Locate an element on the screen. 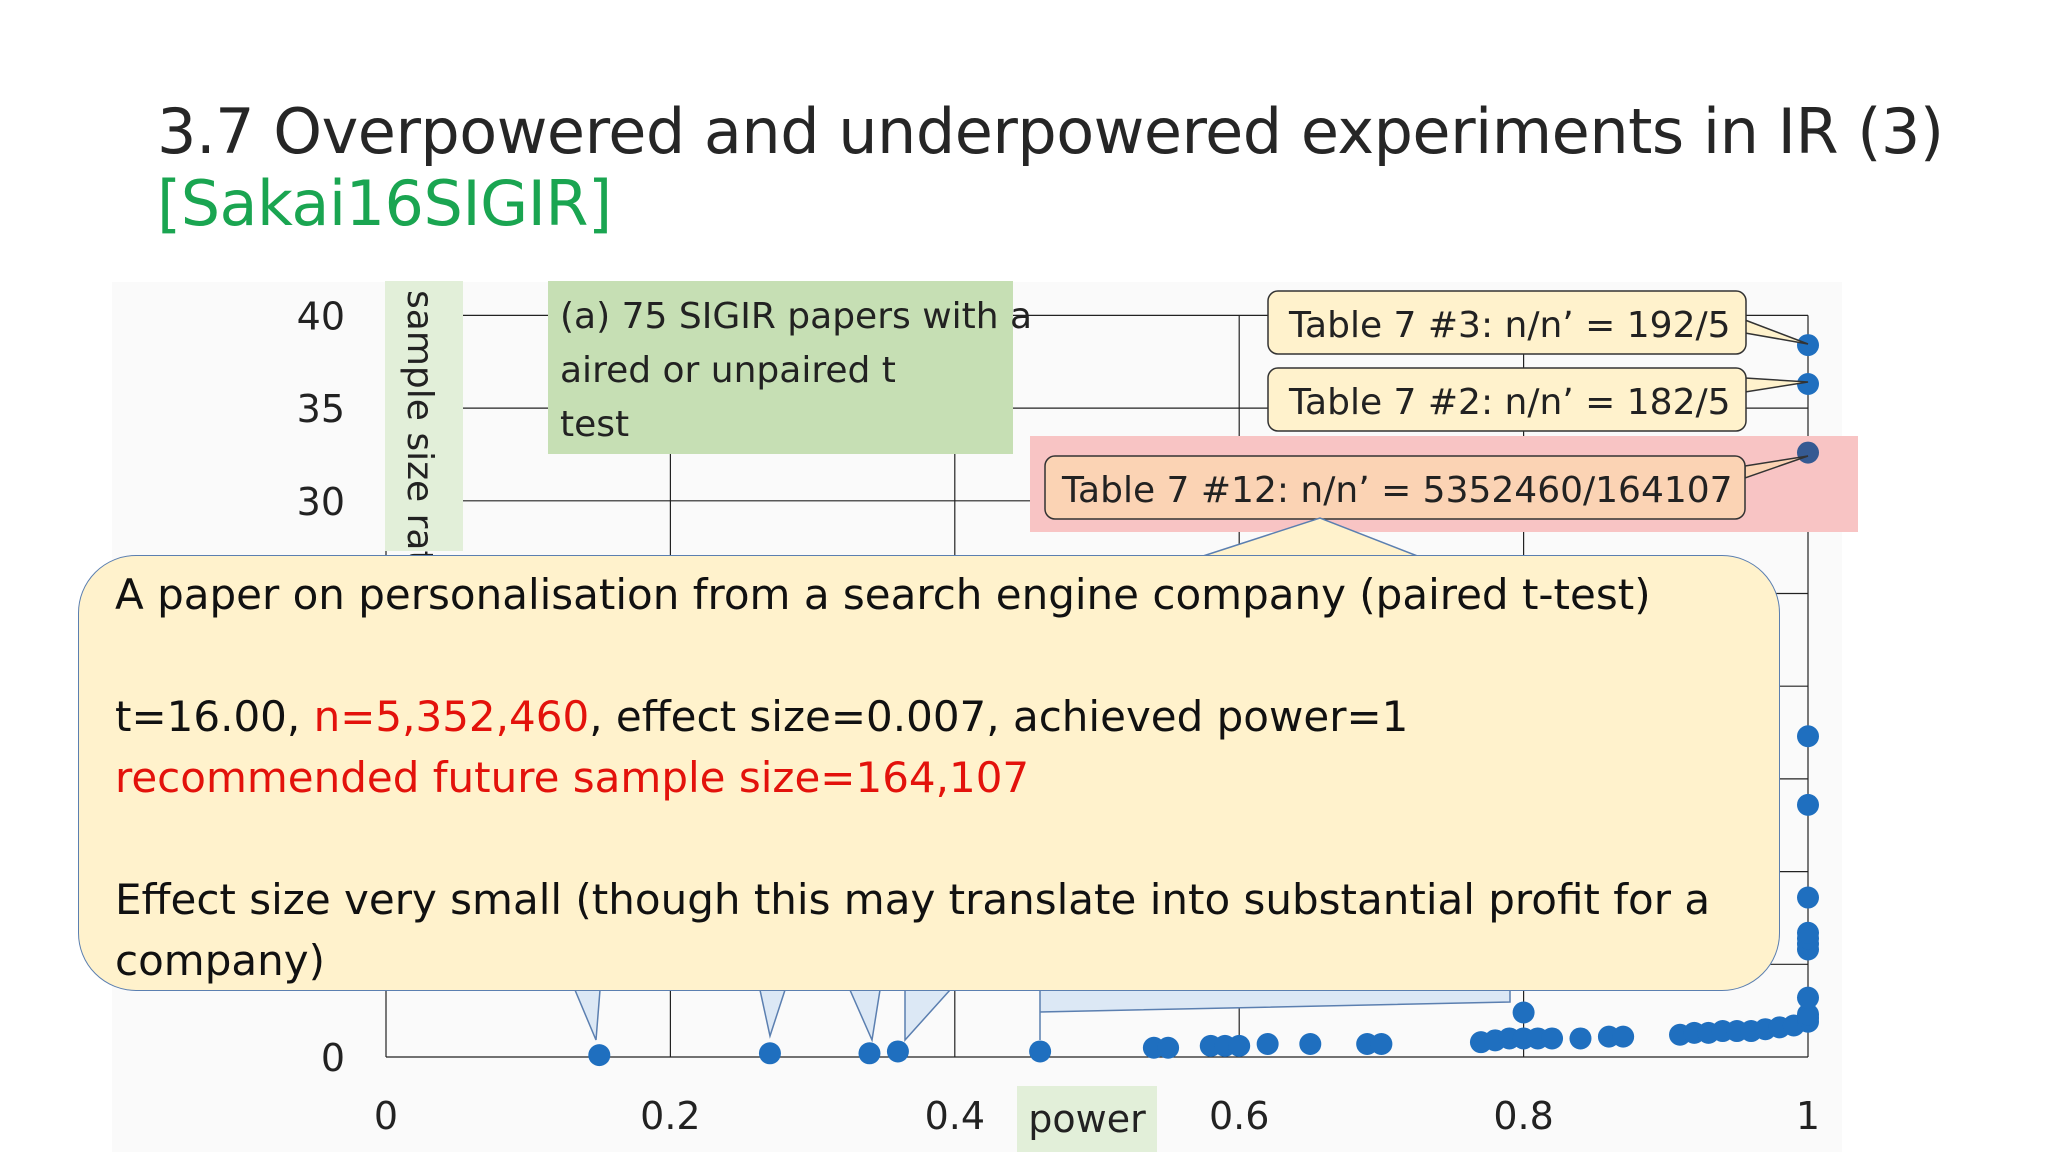 Image resolution: width=2048 pixels, height=1152 pixels. callout-sample-size: n=5,352,460 is located at coordinates (451, 716).